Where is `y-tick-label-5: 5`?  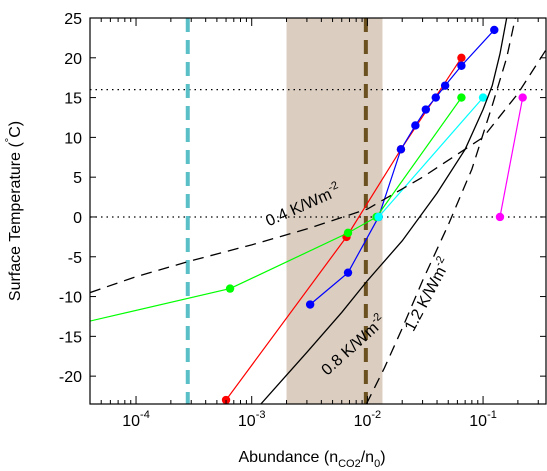 y-tick-label-5: 5 is located at coordinates (77, 178).